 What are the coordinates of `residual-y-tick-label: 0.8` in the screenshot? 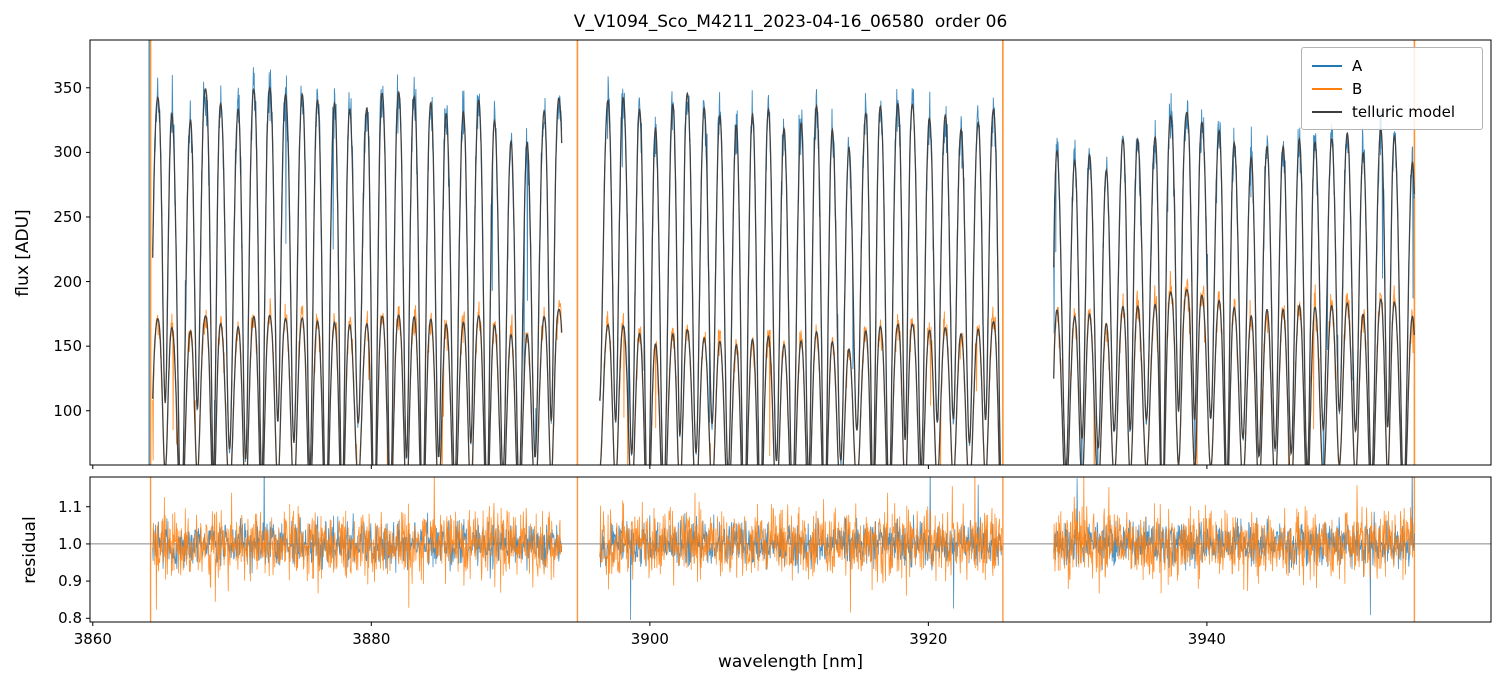 It's located at (70, 618).